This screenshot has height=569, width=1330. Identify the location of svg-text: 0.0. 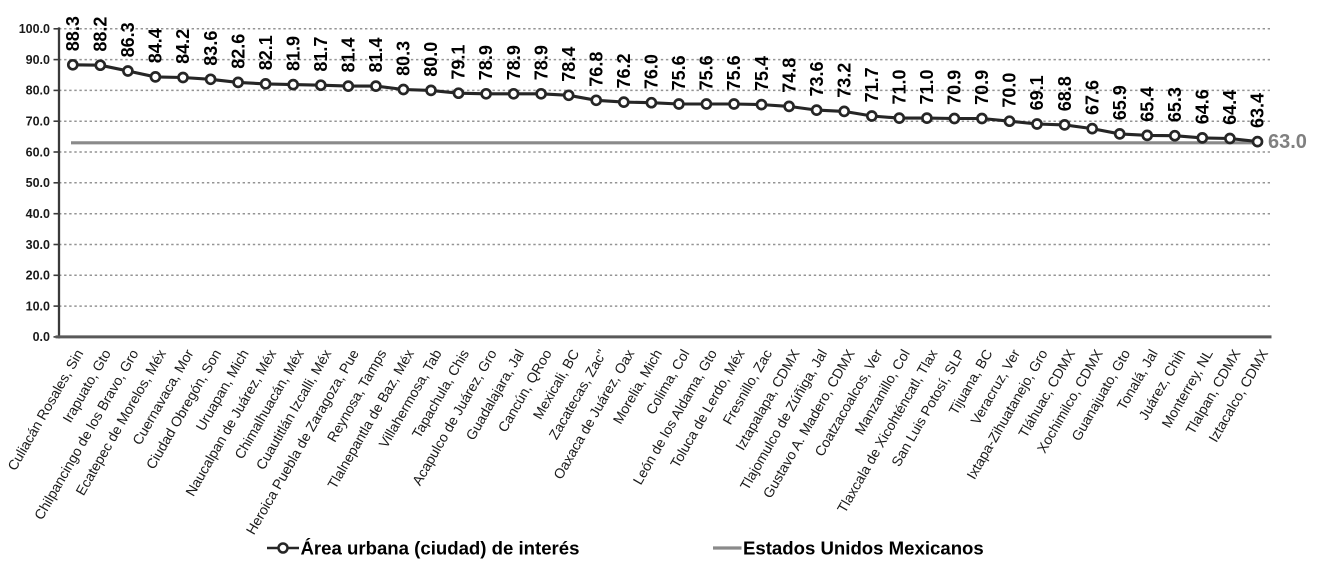
(41, 337).